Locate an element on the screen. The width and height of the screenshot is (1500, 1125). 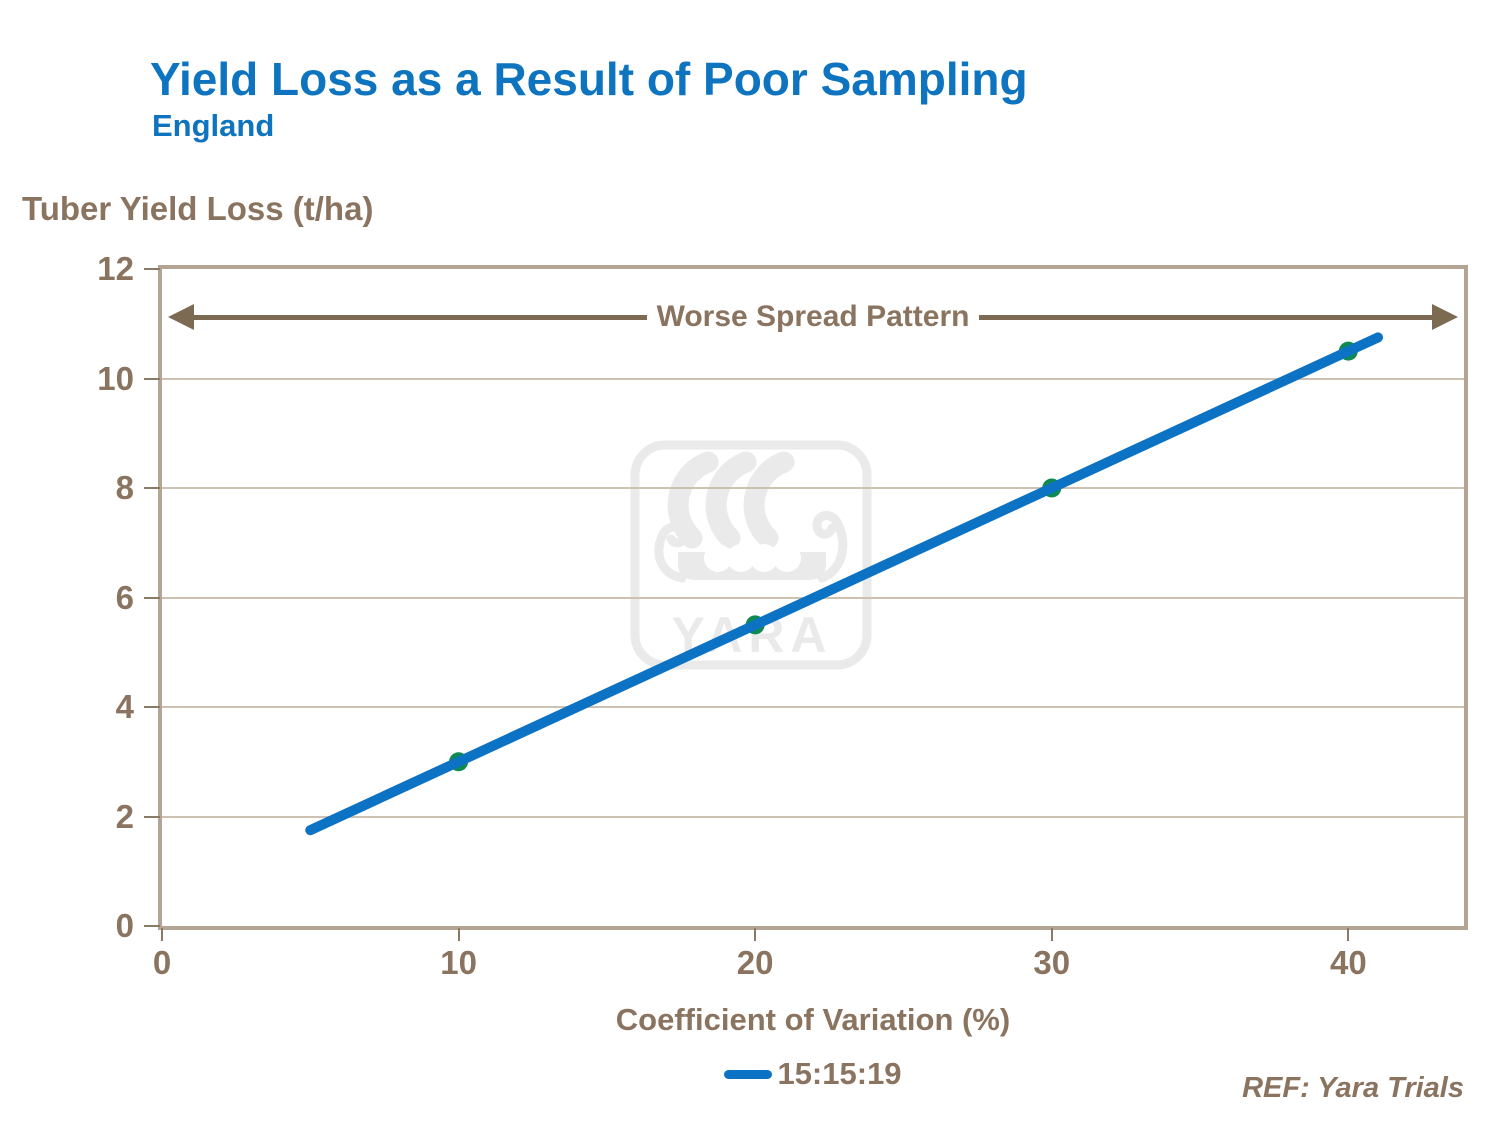
yara-logo-watermark: YARA is located at coordinates (751, 555).